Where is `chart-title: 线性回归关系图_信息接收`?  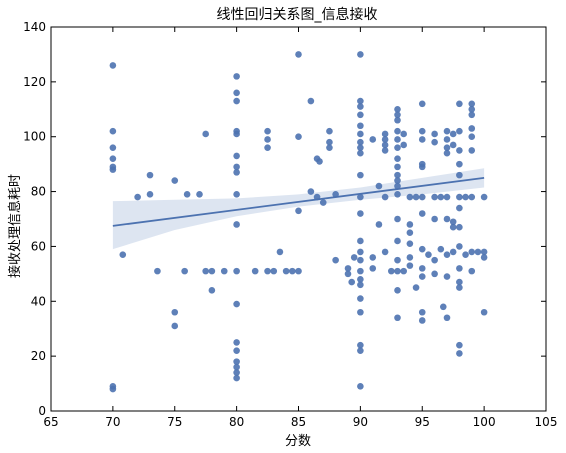 chart-title: 线性回归关系图_信息接收 is located at coordinates (297, 14).